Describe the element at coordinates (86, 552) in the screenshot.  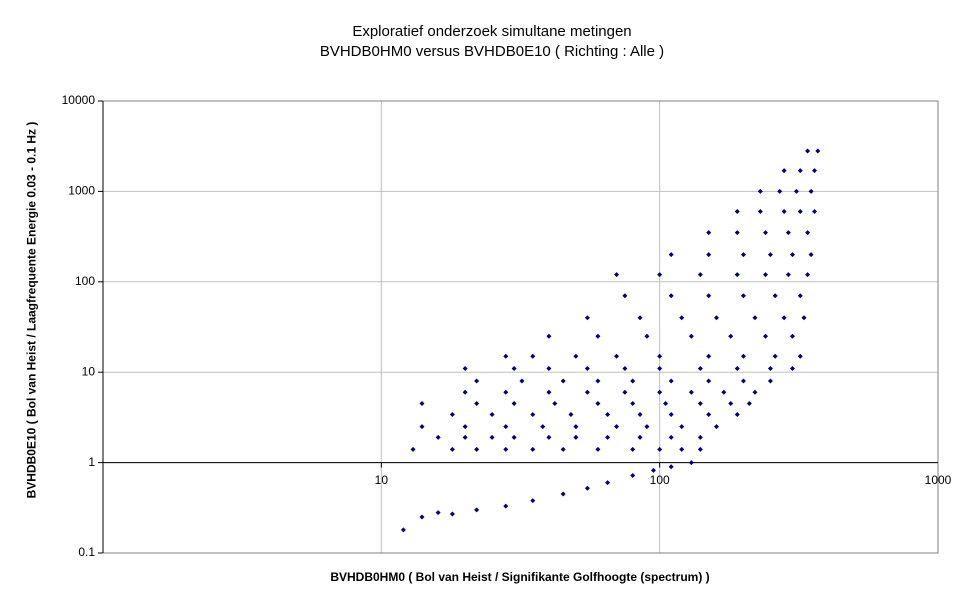
I see `y-tick-label: 0.1` at that location.